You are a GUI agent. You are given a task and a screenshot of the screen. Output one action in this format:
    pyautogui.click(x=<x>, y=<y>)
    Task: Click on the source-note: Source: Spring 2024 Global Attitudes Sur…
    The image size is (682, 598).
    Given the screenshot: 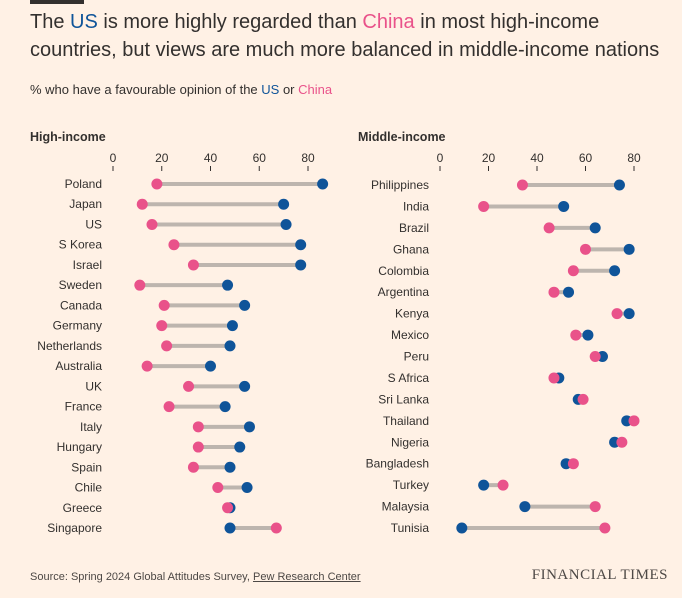 What is the action you would take?
    pyautogui.click(x=195, y=577)
    